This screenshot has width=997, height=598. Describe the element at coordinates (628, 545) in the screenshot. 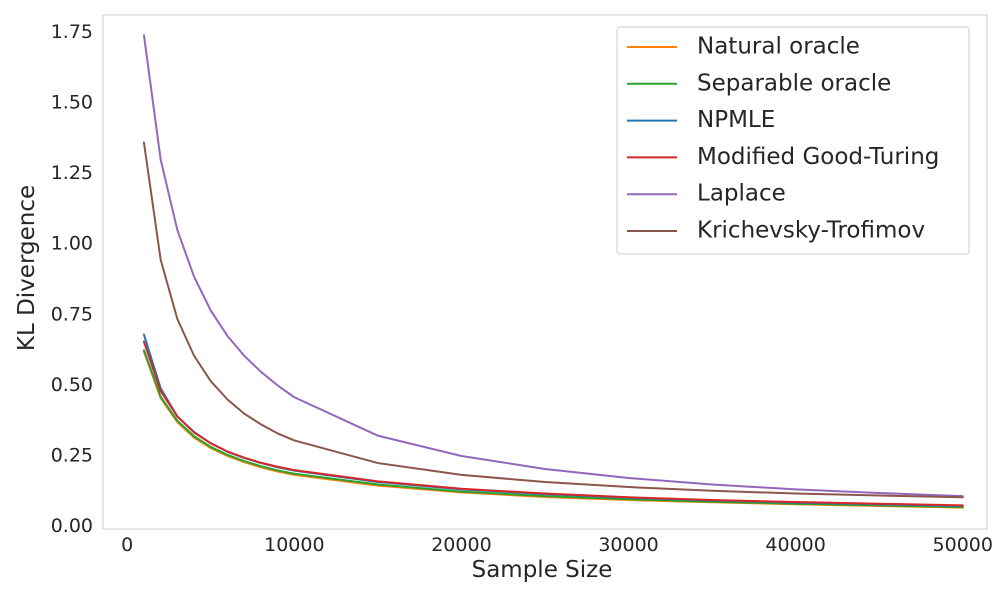

I see `x-tick-label: 30000` at that location.